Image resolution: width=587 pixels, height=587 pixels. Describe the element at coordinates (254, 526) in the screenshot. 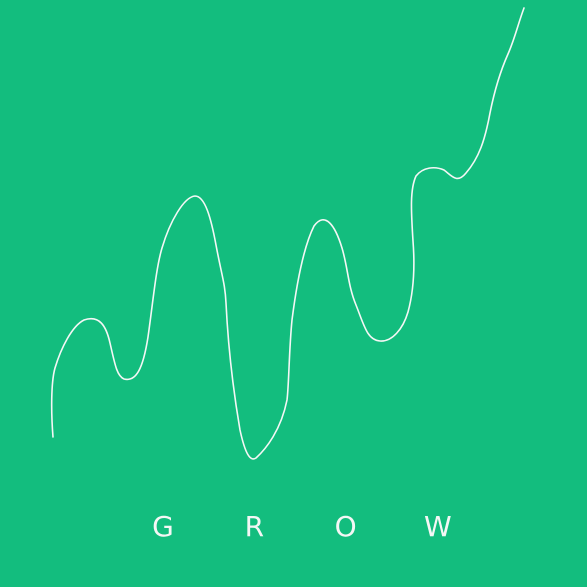

I see `brand-letter-r: R` at that location.